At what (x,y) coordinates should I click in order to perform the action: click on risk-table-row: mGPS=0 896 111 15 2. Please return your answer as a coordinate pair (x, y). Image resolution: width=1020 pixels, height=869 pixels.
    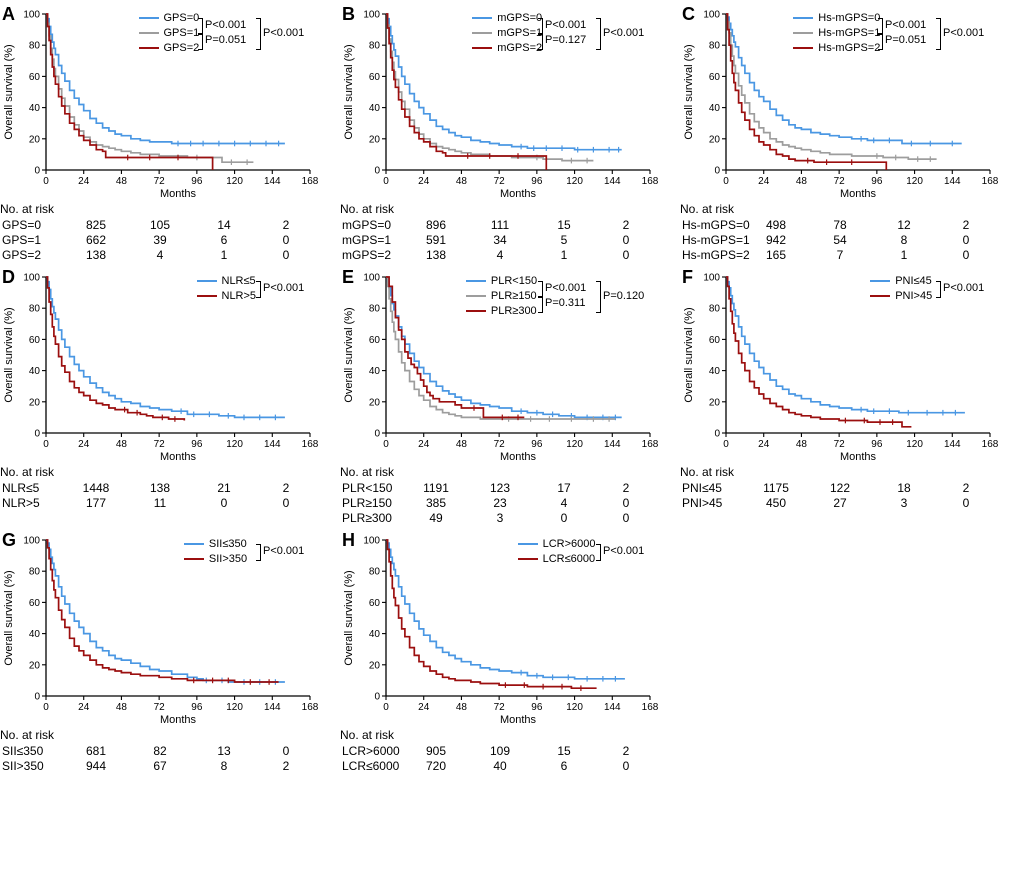
    Looking at the image, I should click on (501, 225).